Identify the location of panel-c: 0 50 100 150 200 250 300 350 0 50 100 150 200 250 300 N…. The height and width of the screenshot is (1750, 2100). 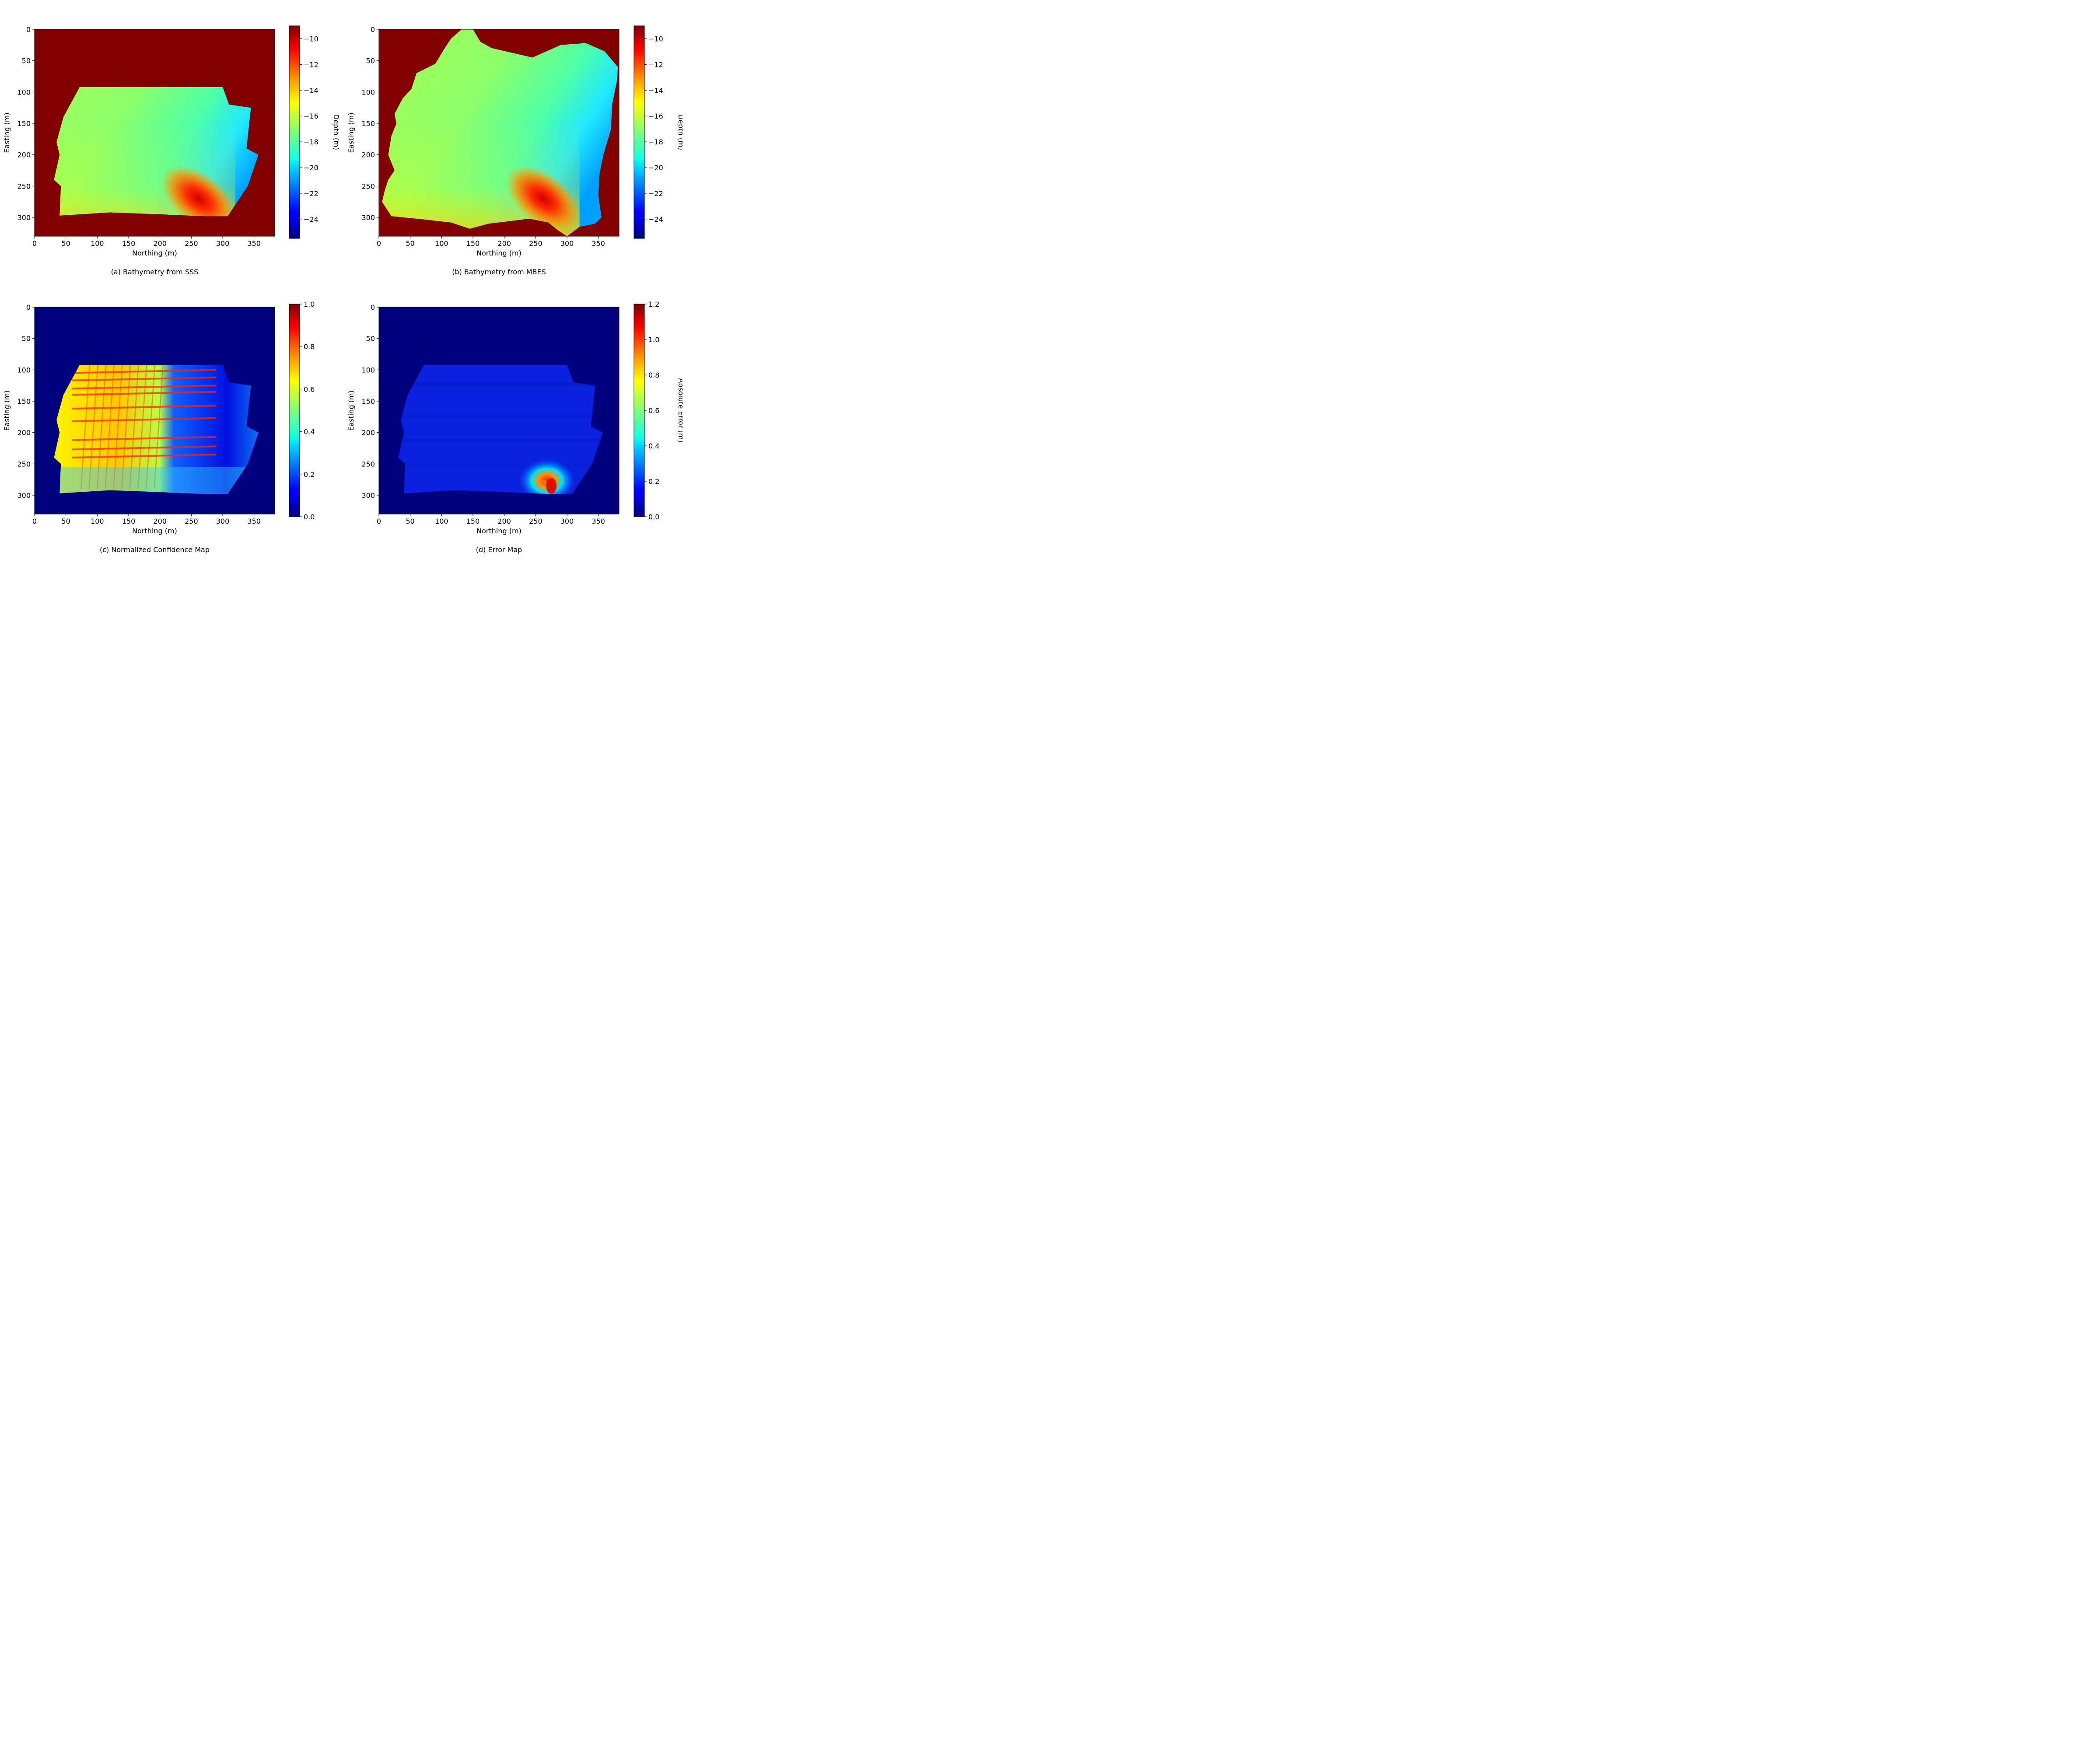
(159, 427).